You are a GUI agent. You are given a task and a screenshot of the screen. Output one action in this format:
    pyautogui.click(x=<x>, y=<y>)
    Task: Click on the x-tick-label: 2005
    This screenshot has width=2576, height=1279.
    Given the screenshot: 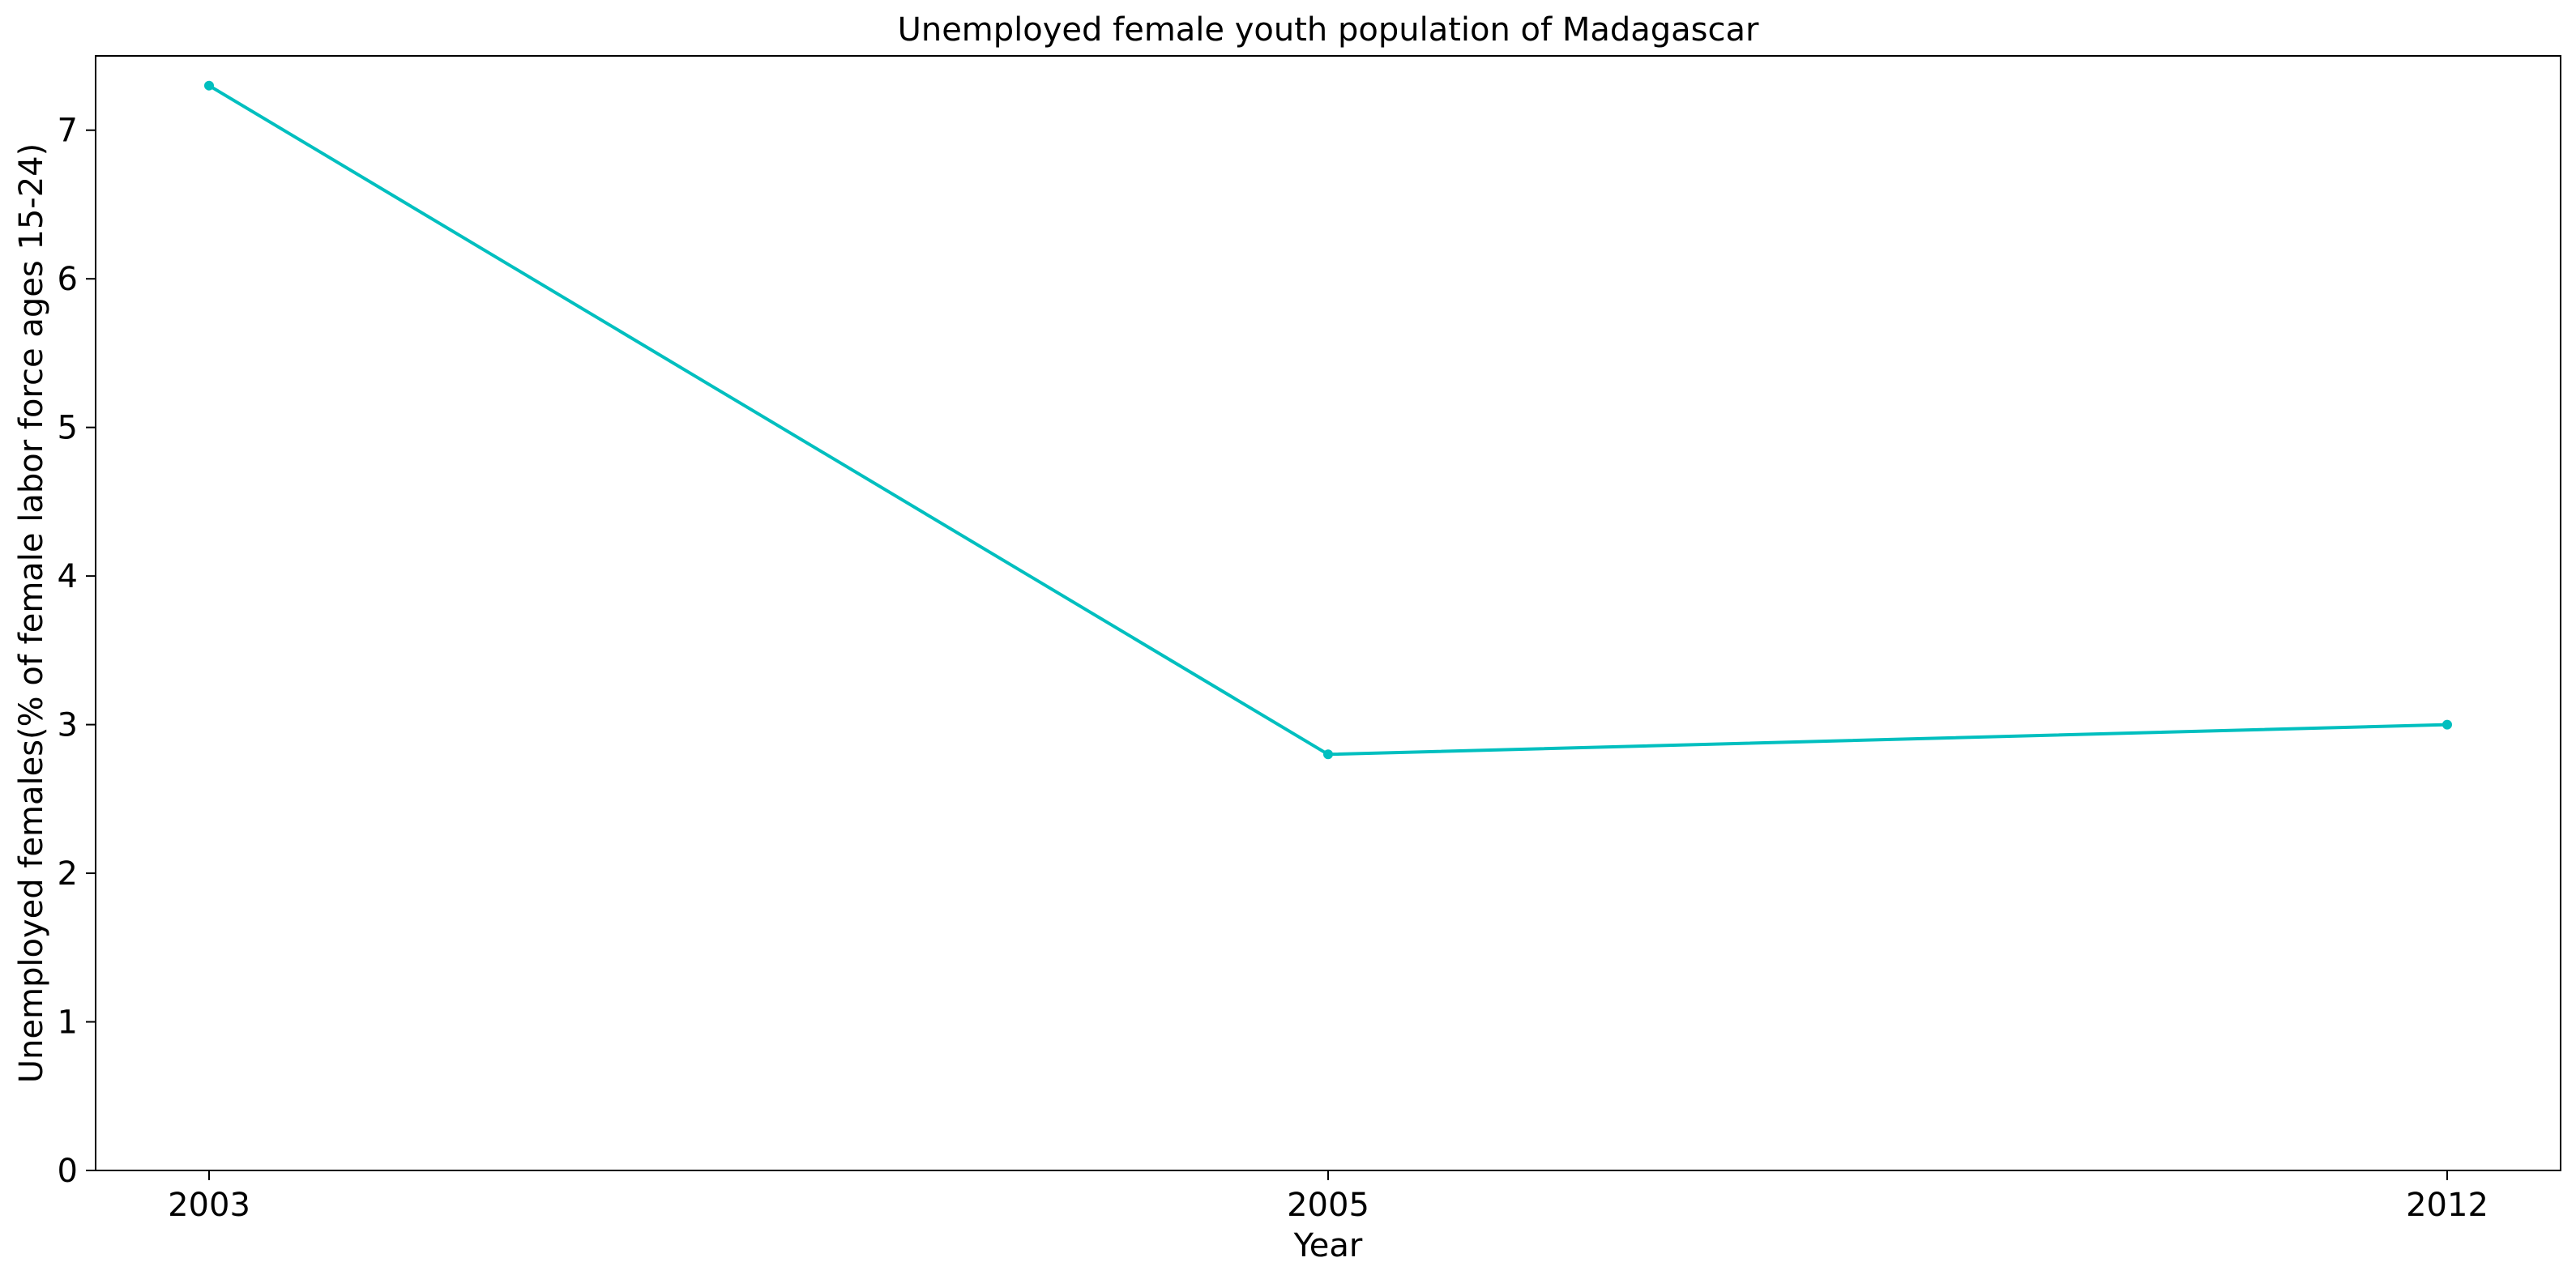 What is the action you would take?
    pyautogui.click(x=1328, y=1205)
    